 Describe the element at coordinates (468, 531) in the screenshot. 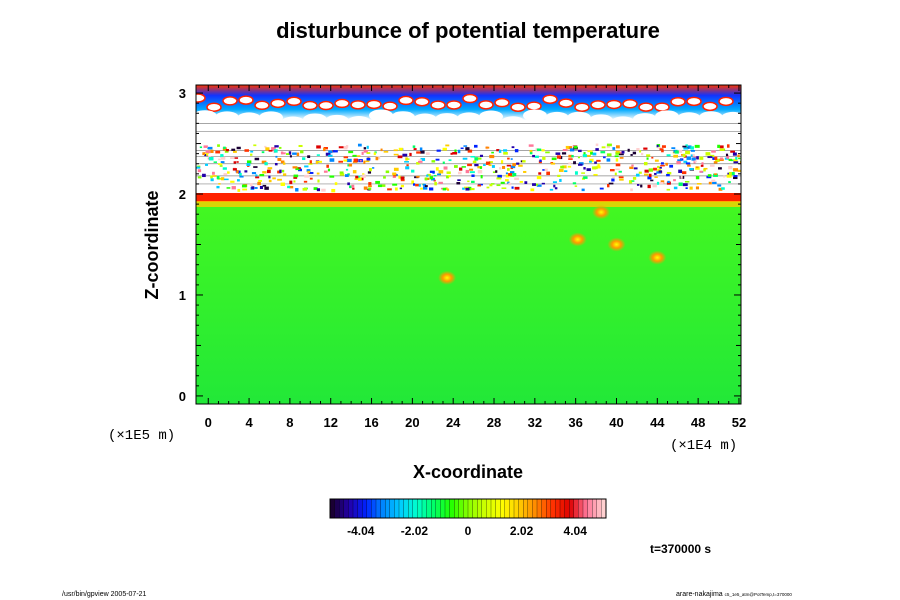

I see `colorbar-tick-label: 0` at that location.